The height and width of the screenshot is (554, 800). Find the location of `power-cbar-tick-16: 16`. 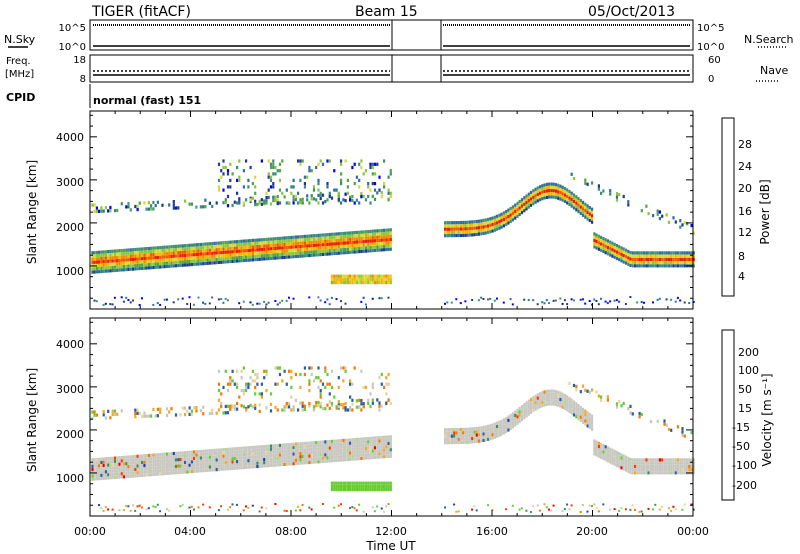

power-cbar-tick-16: 16 is located at coordinates (745, 211).